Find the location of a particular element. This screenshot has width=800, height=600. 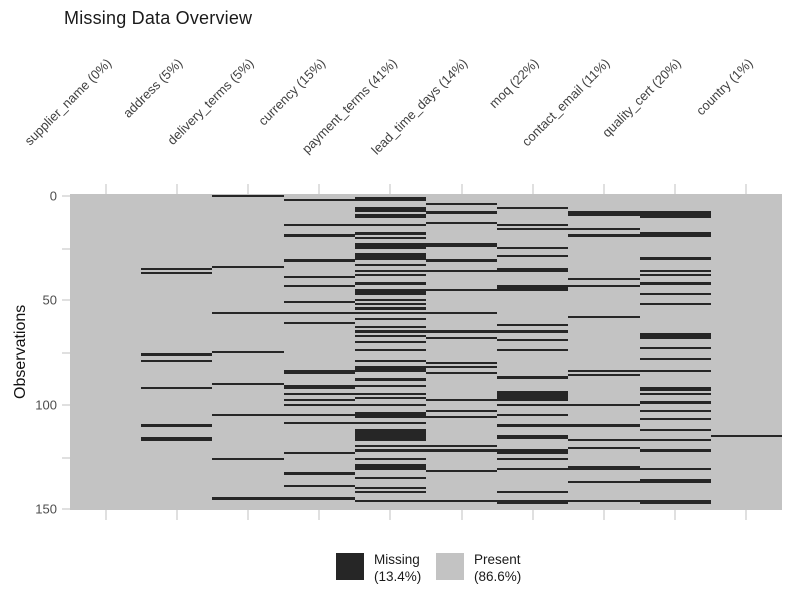

legend-swatch-missing is located at coordinates (350, 566).